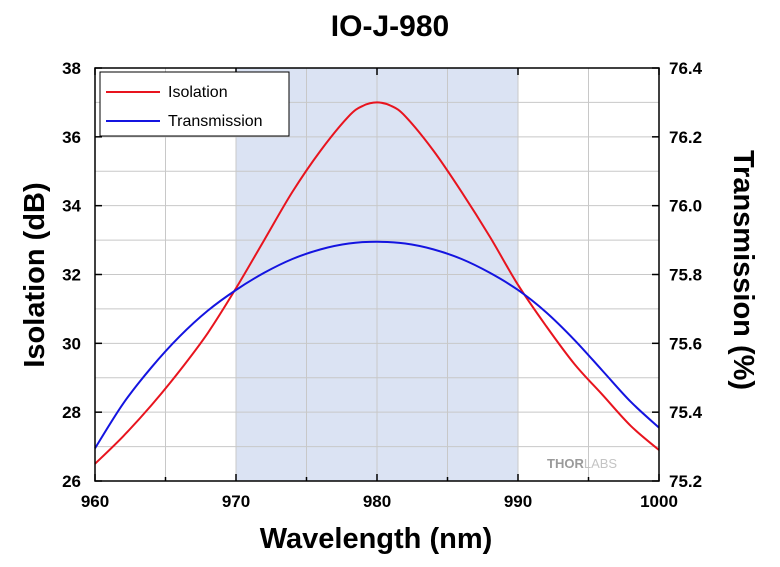 The height and width of the screenshot is (567, 780). I want to click on x-tick-label: 1000, so click(659, 501).